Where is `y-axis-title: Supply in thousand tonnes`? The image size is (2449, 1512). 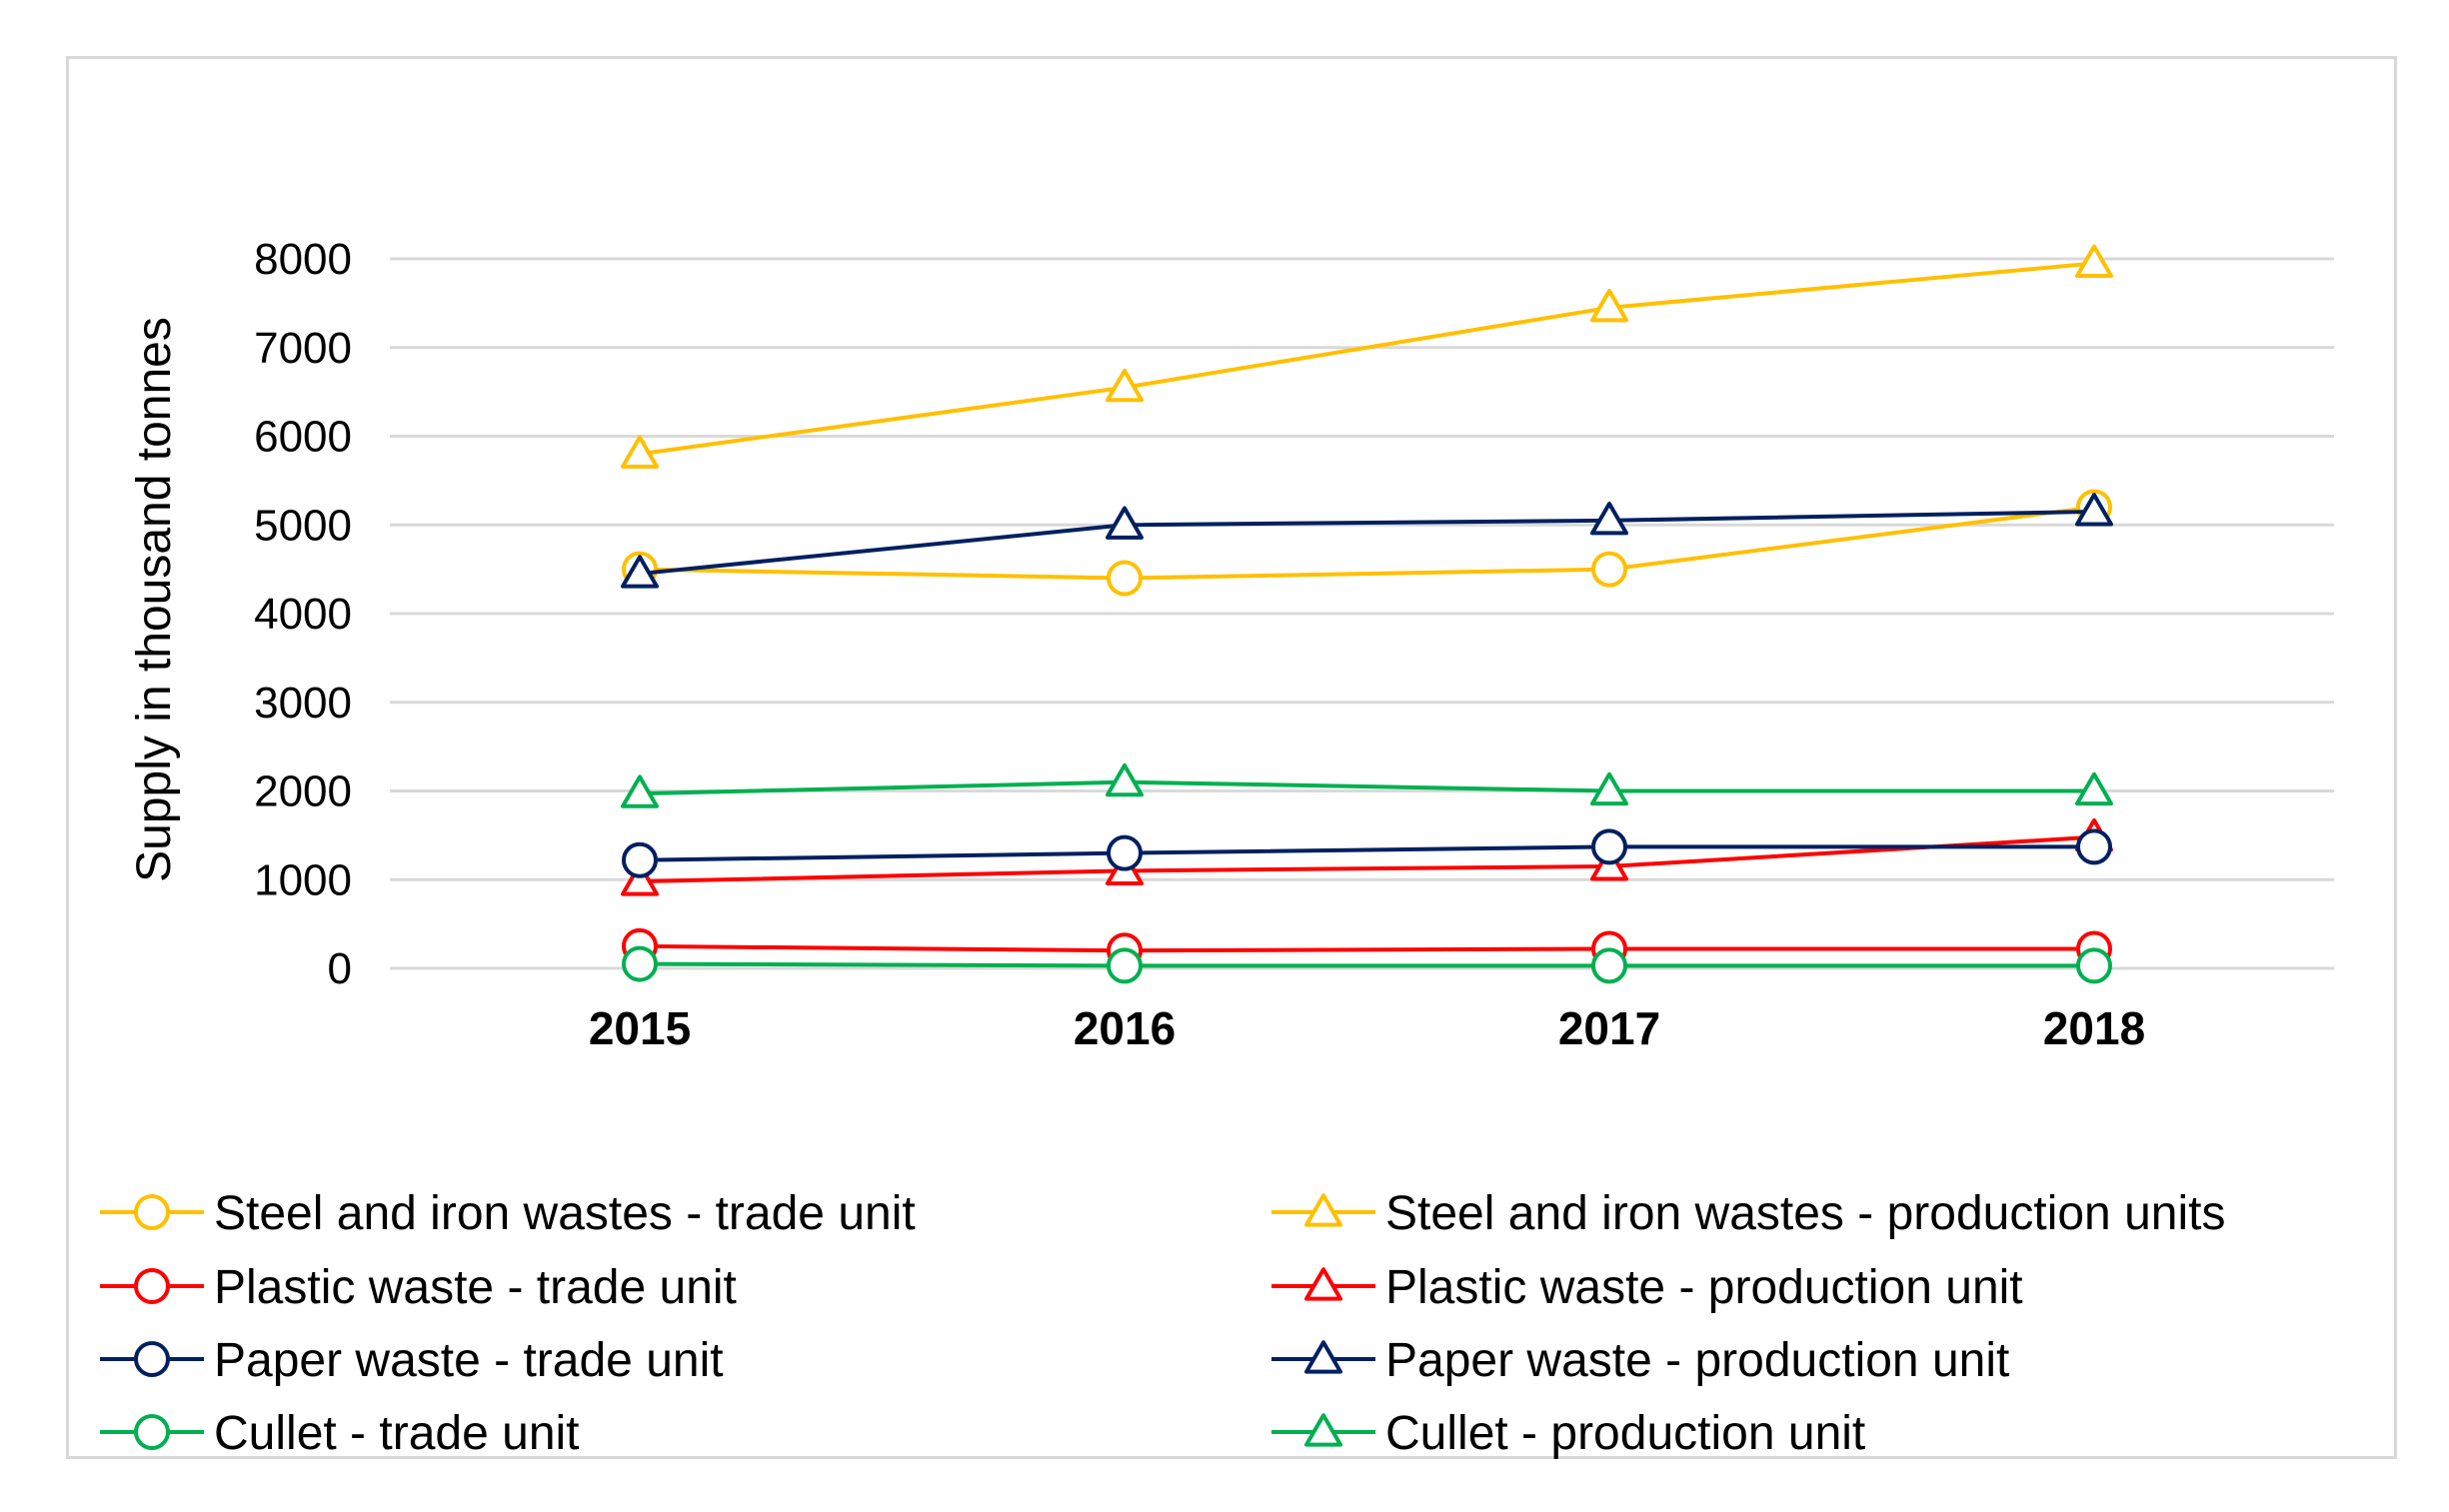 y-axis-title: Supply in thousand tonnes is located at coordinates (154, 599).